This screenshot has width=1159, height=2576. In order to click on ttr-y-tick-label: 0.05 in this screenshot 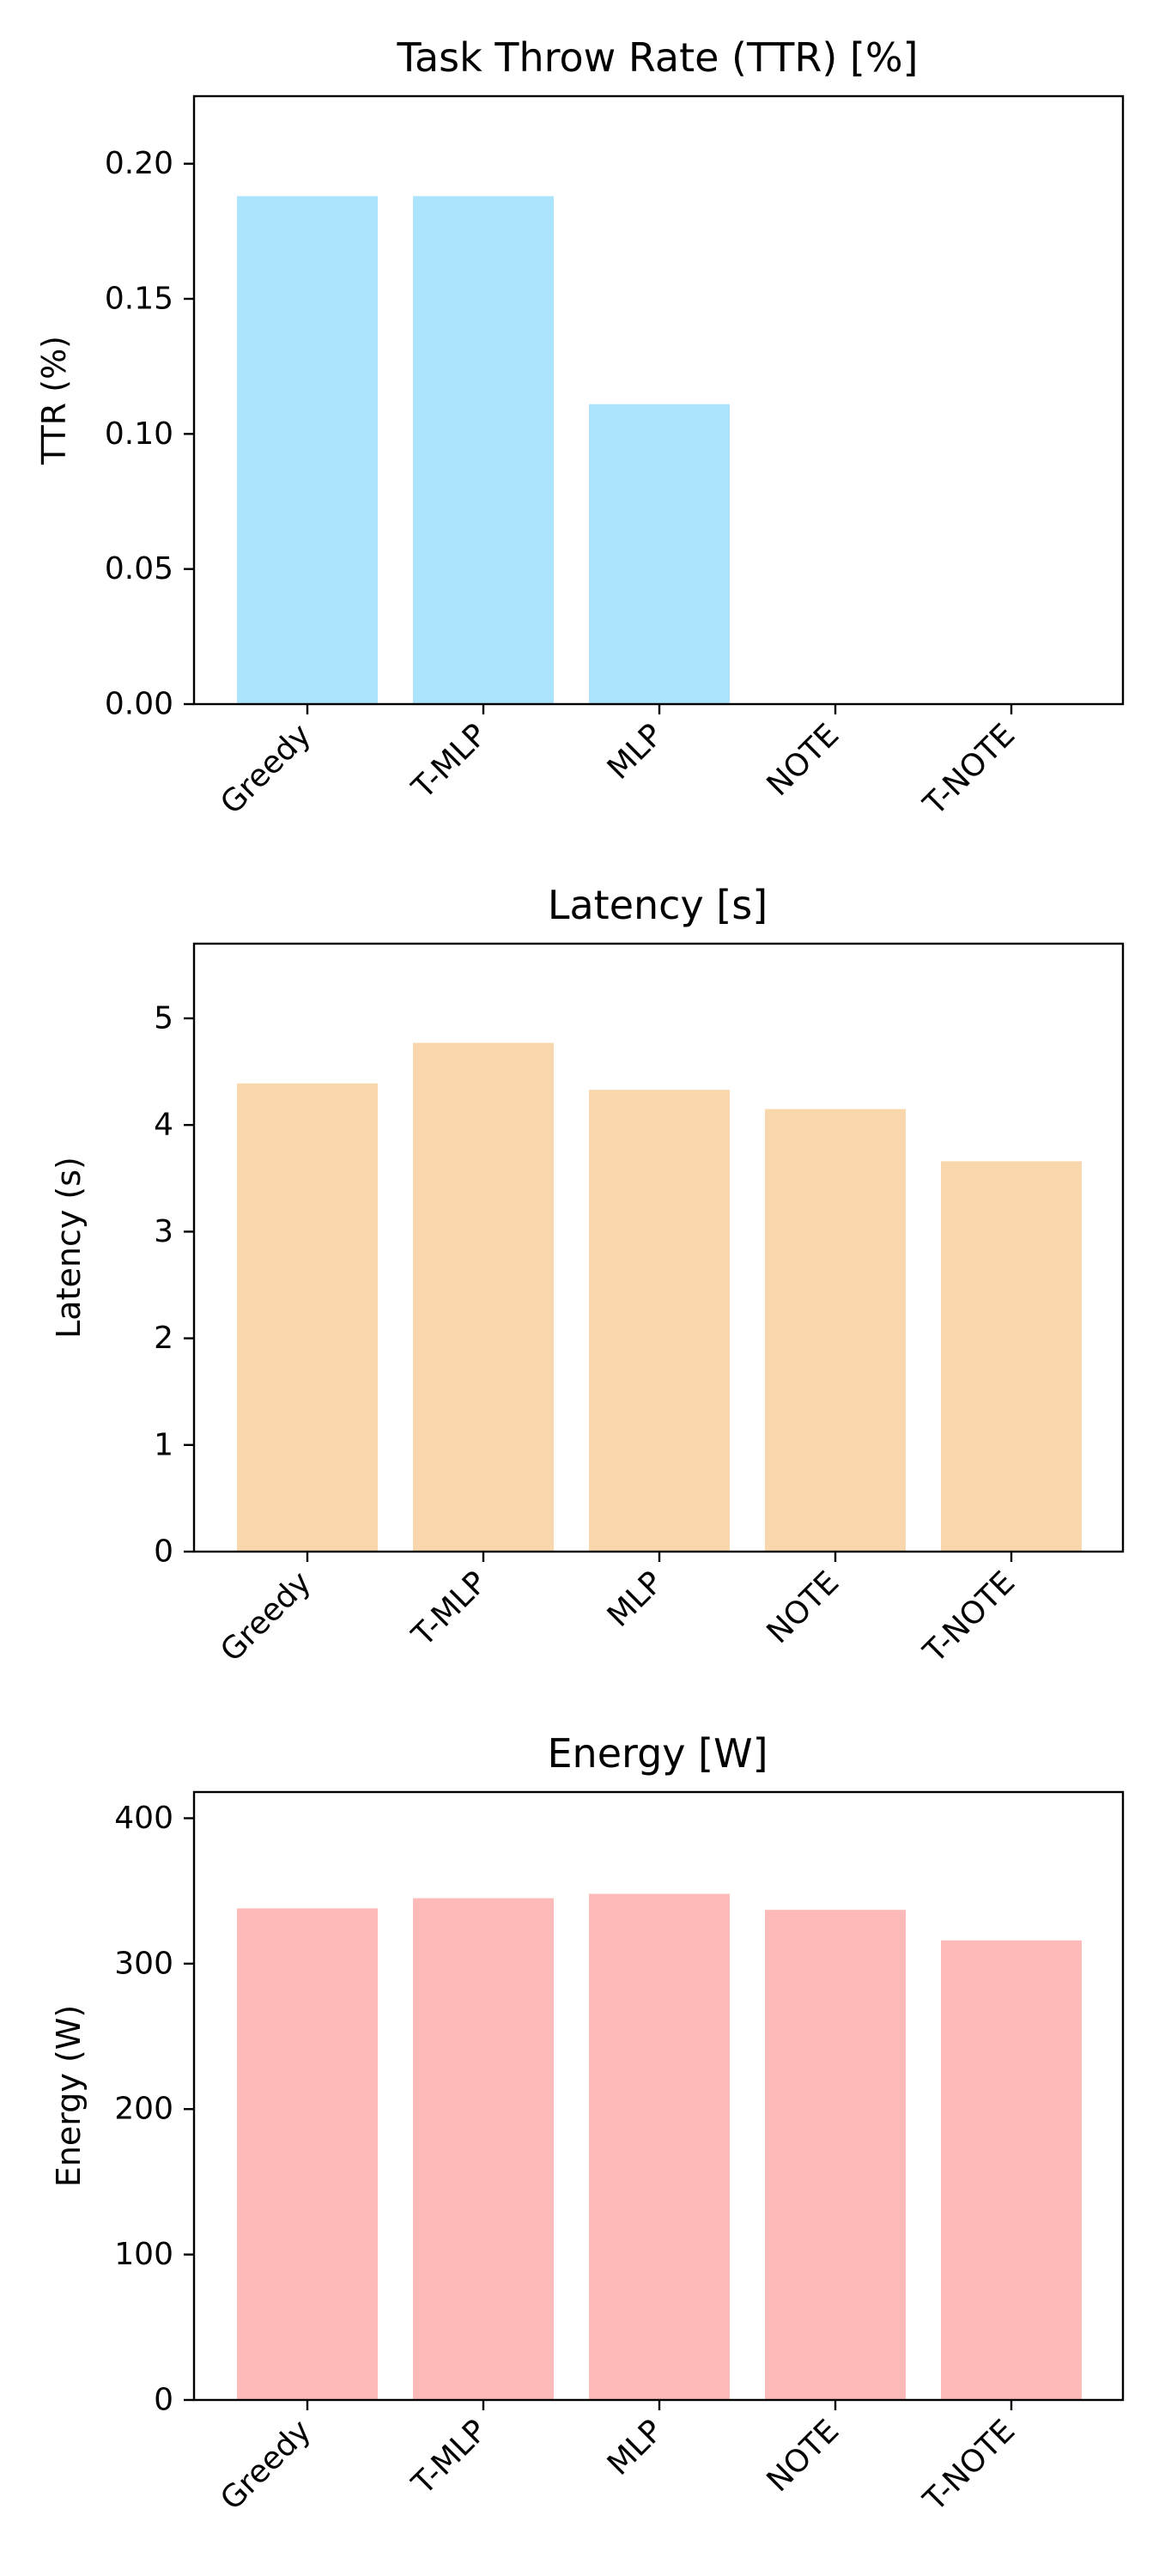, I will do `click(139, 568)`.